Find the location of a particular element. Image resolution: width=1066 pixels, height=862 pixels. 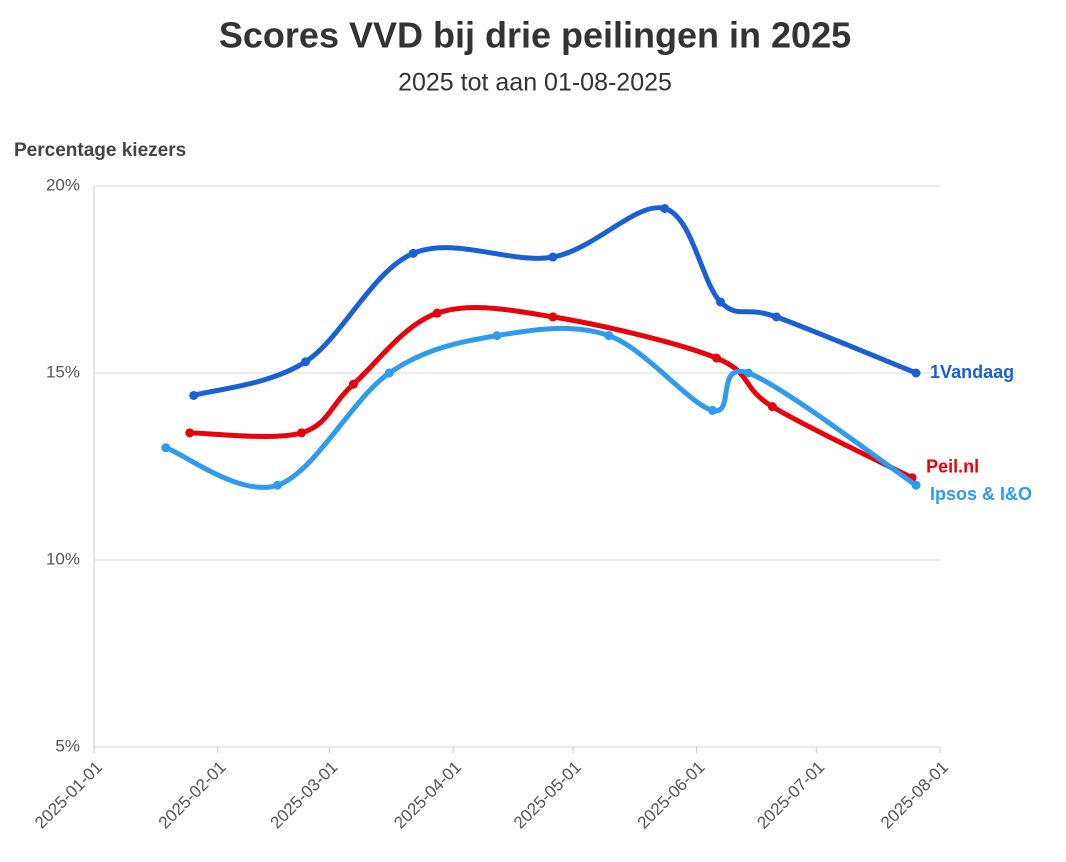

y-tick-label: 15% is located at coordinates (63, 371).